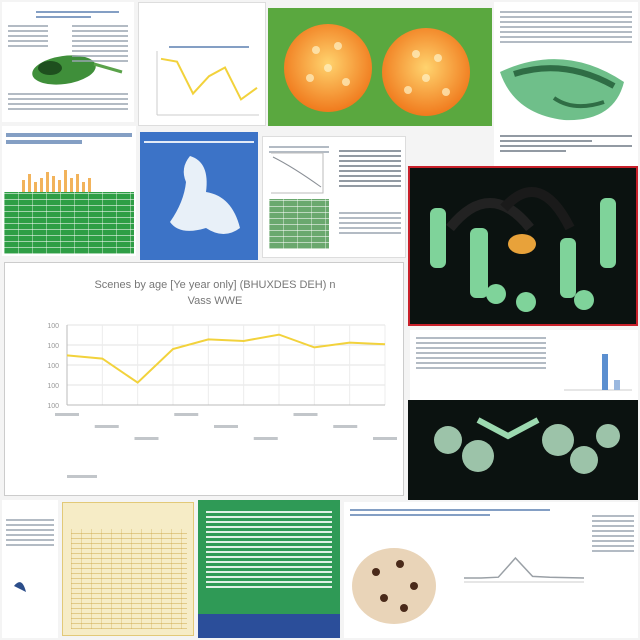  I want to click on tile-yellow-table, so click(128, 569).